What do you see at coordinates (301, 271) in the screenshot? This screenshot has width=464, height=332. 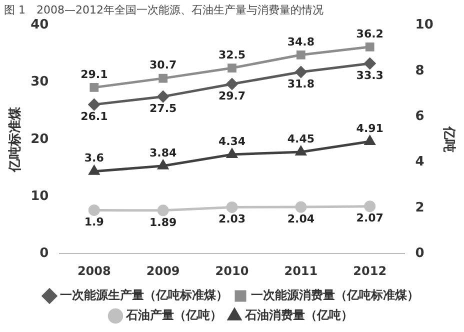 I see `x-tick-label: 2011` at bounding box center [301, 271].